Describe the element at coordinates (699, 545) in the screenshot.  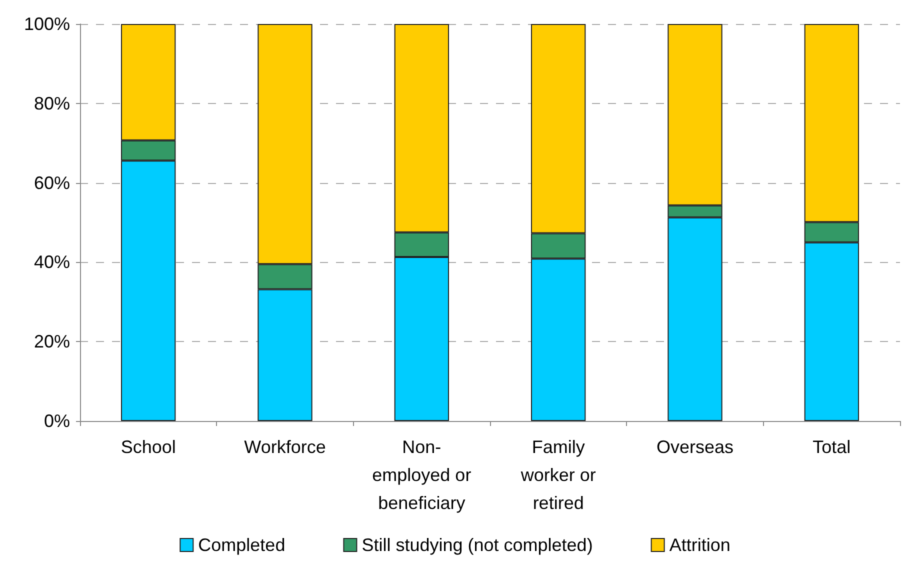
I see `legend-label: Attrition` at that location.